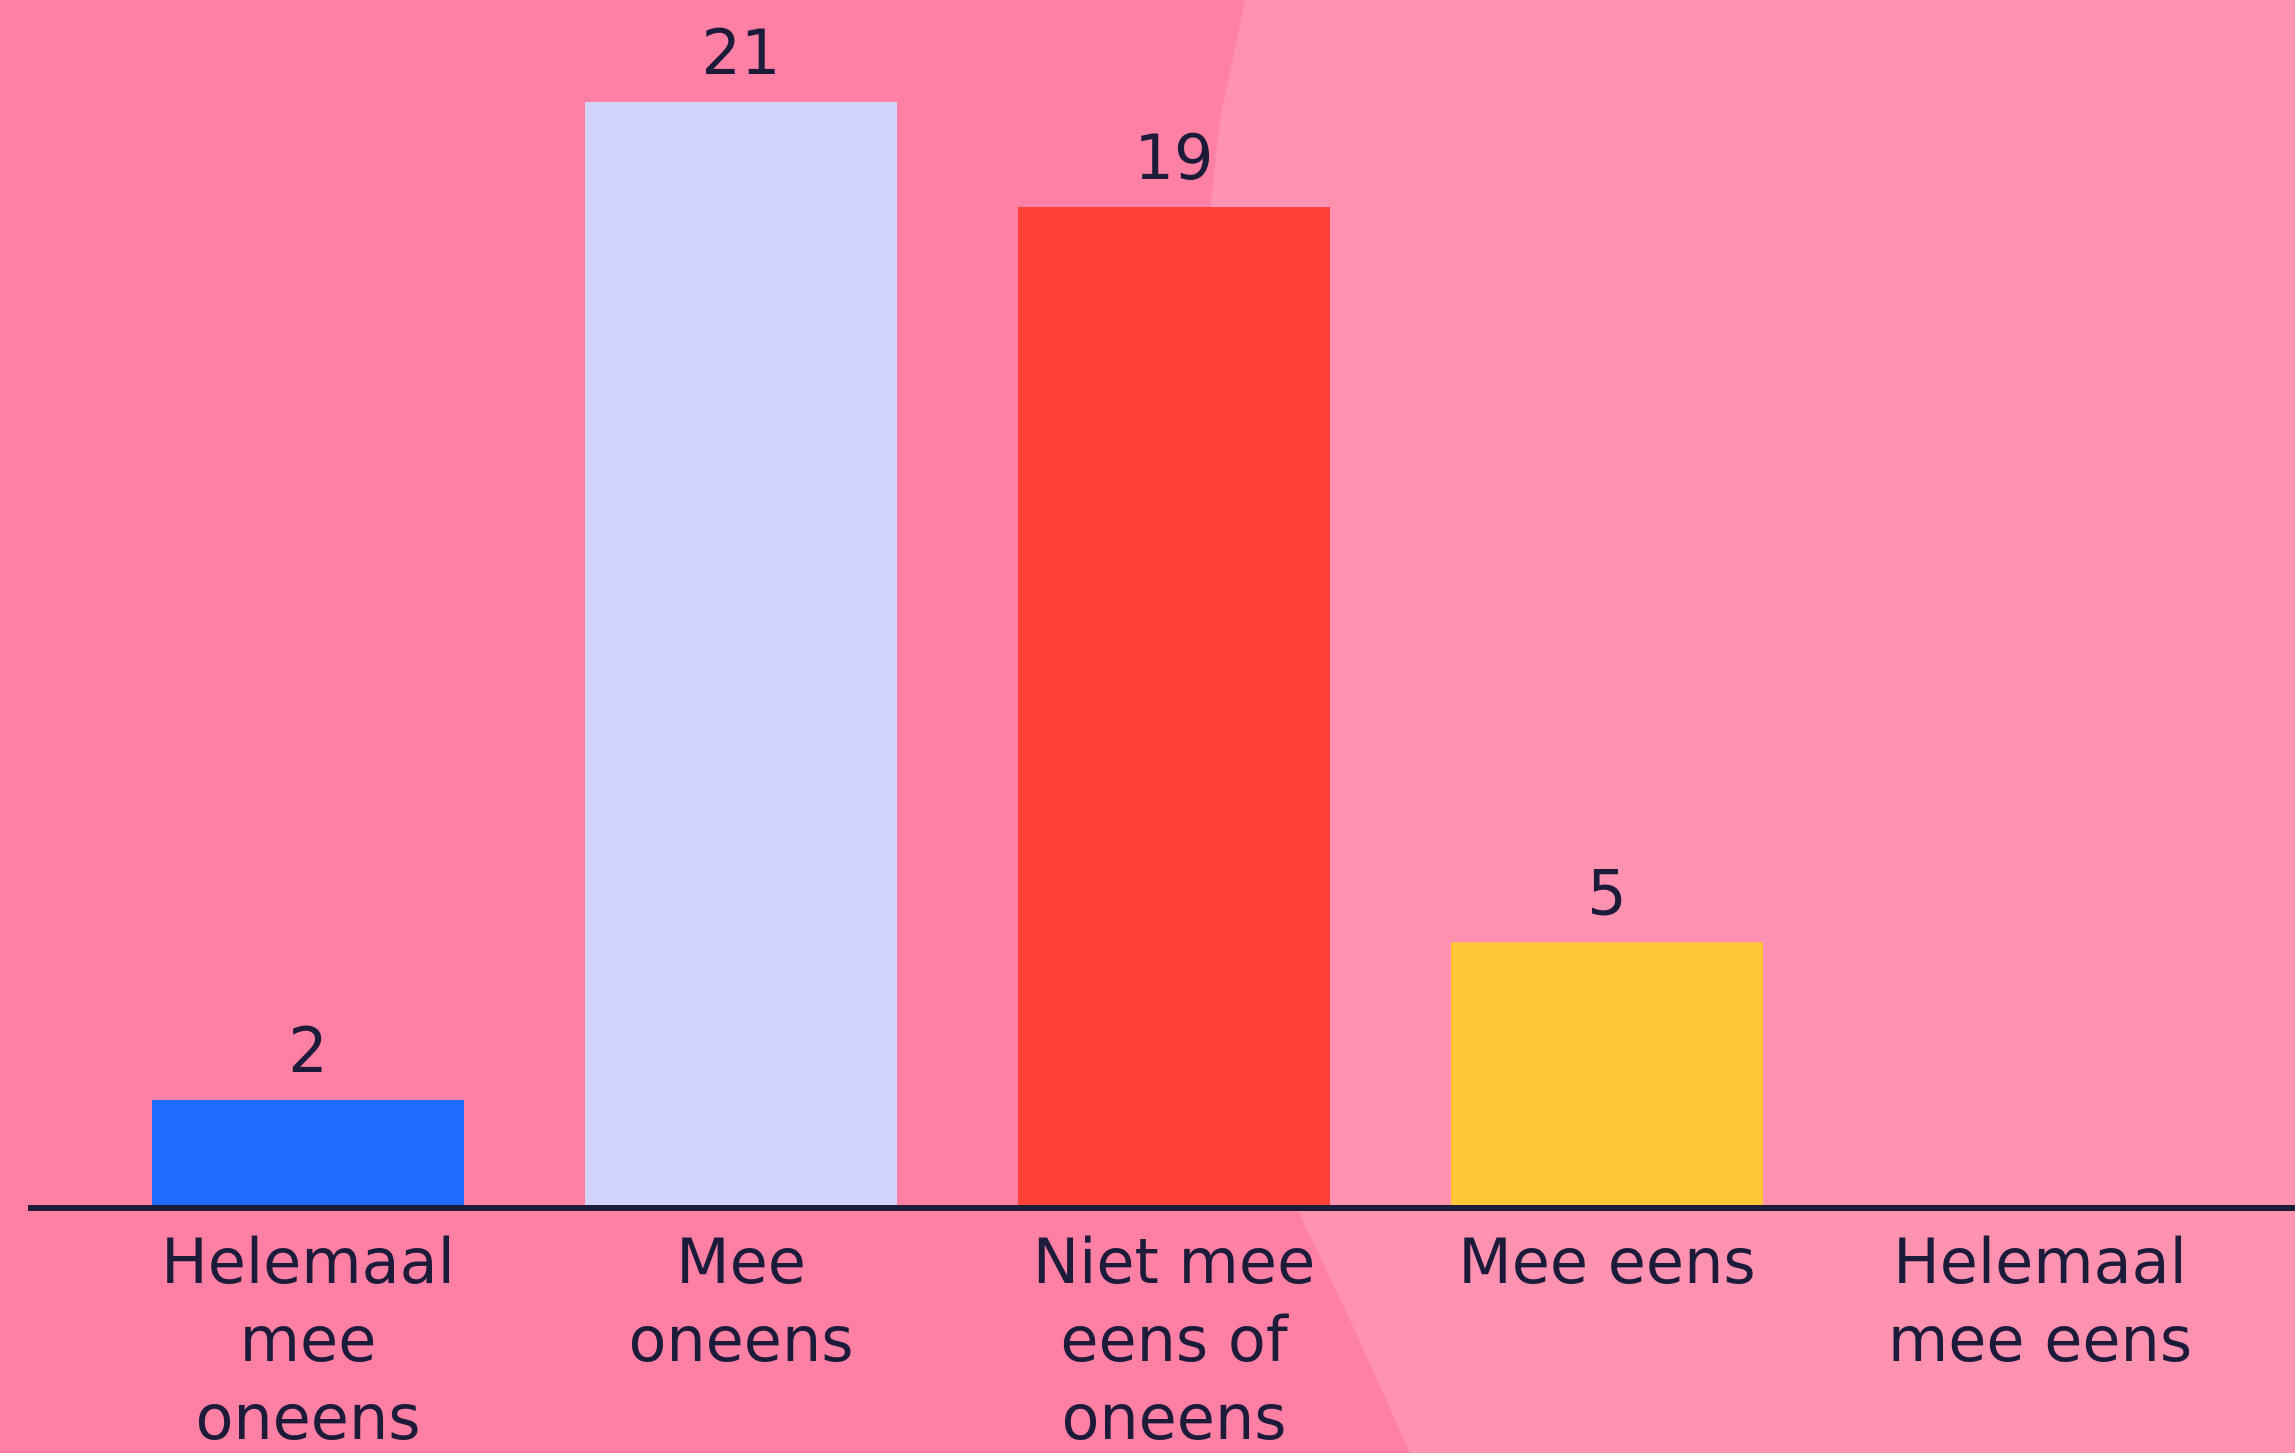  I want to click on category-label-line: mee eens, so click(2040, 1339).